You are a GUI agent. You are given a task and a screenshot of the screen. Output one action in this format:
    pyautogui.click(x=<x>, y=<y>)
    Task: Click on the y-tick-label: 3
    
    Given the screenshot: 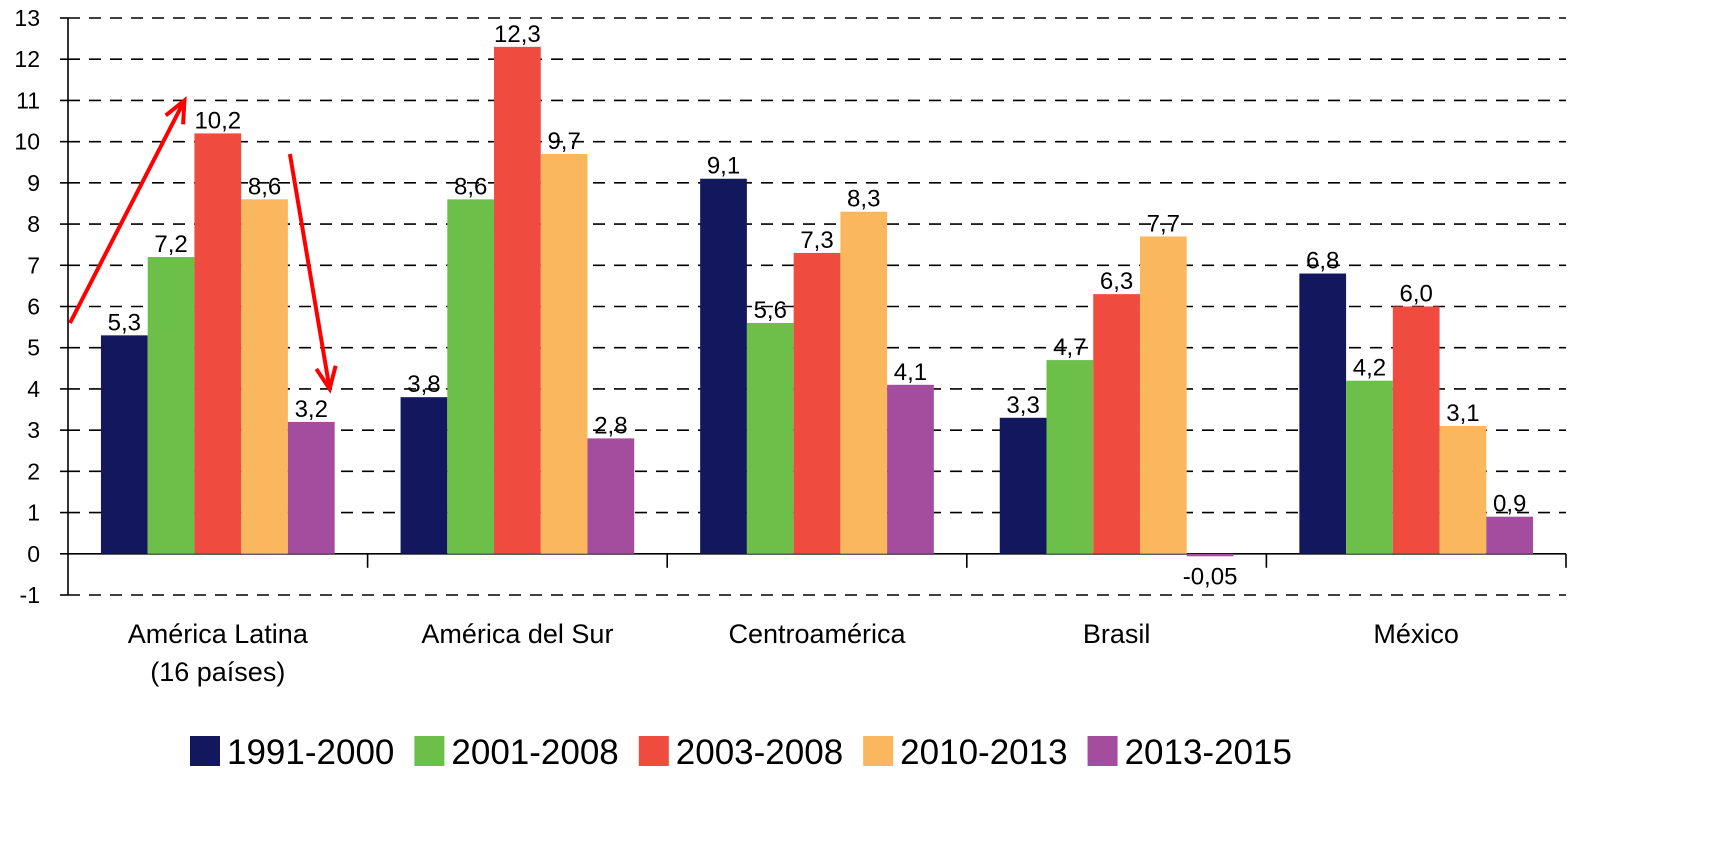 What is the action you would take?
    pyautogui.click(x=33, y=430)
    